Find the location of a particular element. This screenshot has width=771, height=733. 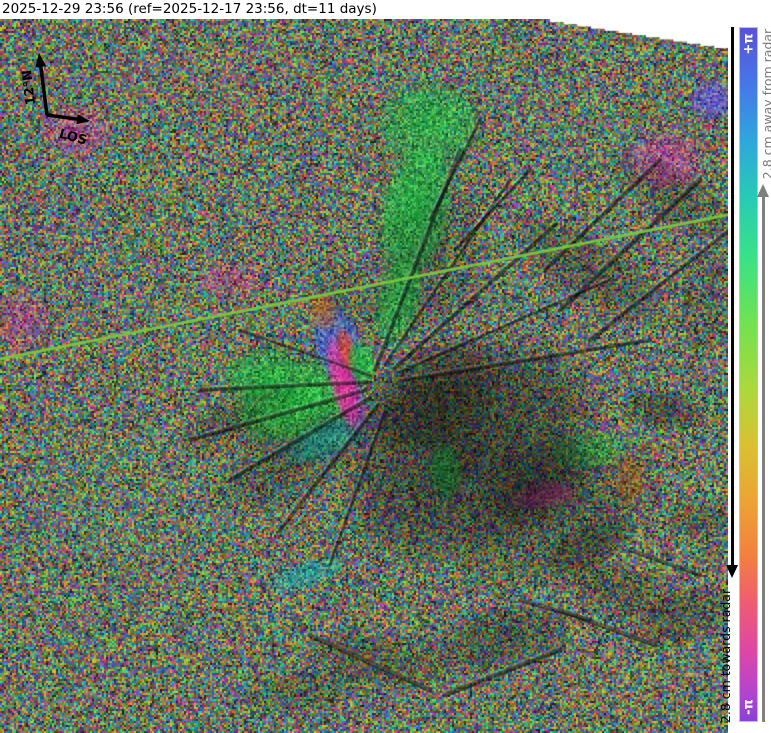

los-arrow-icon is located at coordinates (83, 119).